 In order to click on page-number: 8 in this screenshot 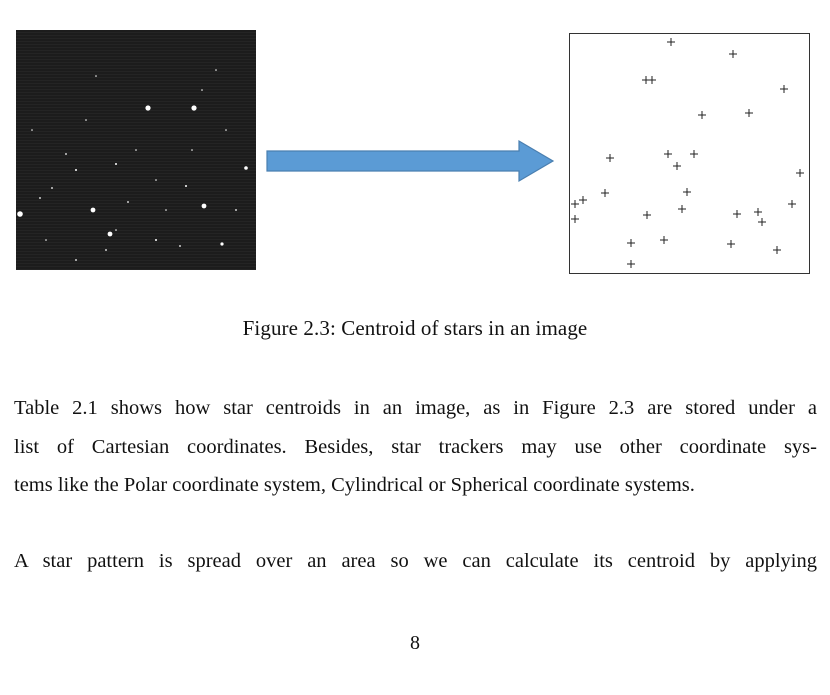, I will do `click(415, 643)`.